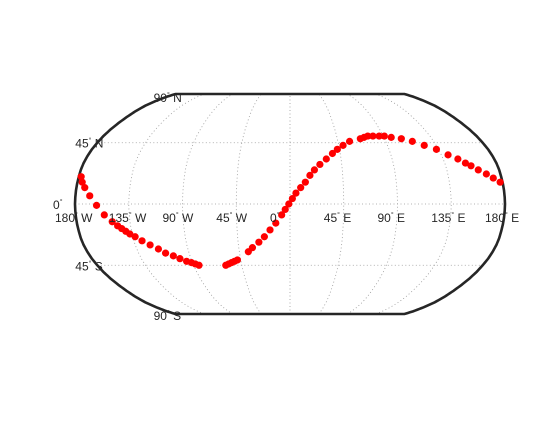  I want to click on parallel-label: 0°, so click(58, 205).